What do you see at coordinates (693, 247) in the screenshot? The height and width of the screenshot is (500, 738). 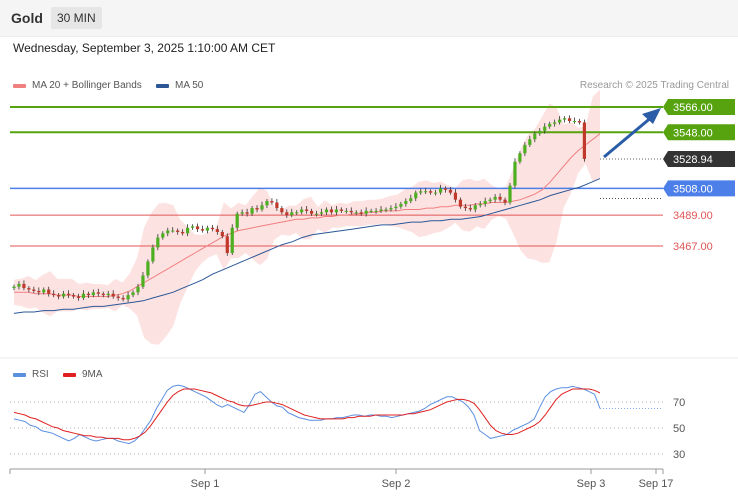 I see `level-label: 3467.00` at bounding box center [693, 247].